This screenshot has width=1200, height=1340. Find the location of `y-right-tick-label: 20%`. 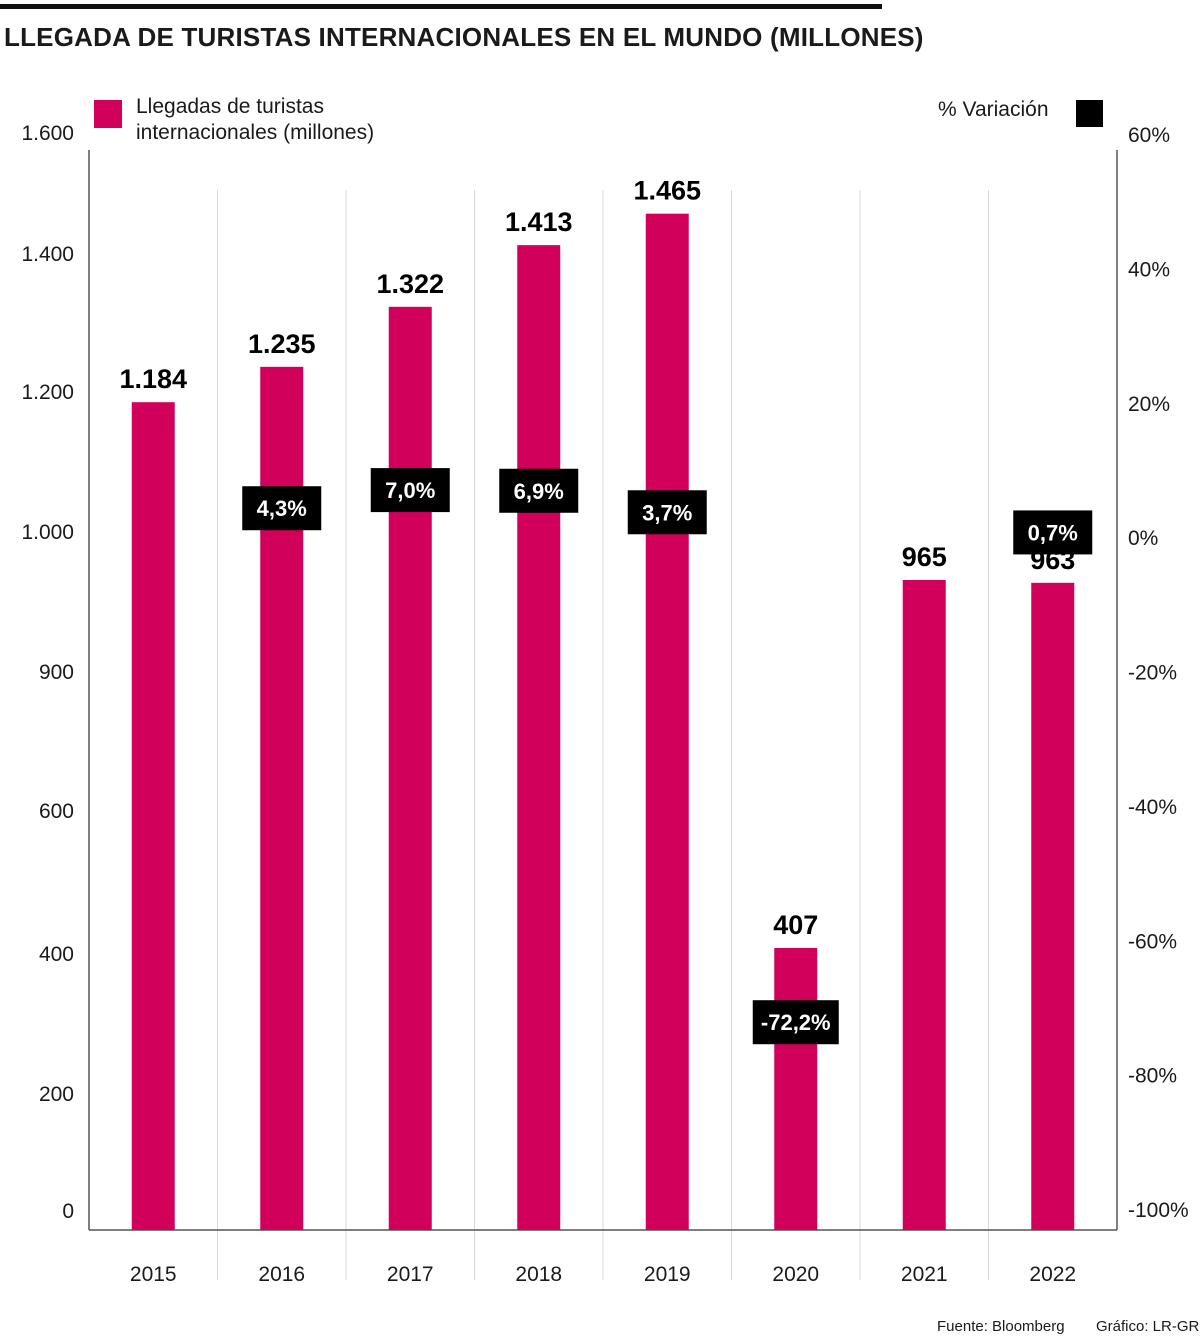

y-right-tick-label: 20% is located at coordinates (1149, 404).